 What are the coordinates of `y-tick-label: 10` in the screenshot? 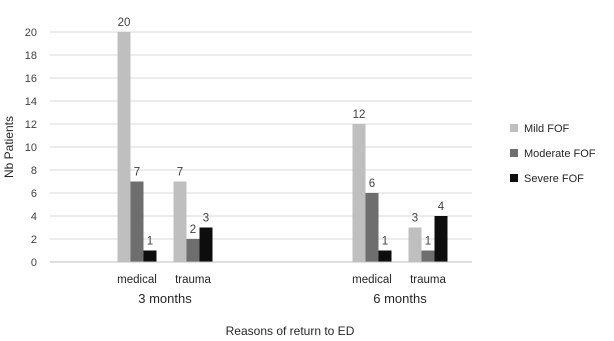 It's located at (31, 148).